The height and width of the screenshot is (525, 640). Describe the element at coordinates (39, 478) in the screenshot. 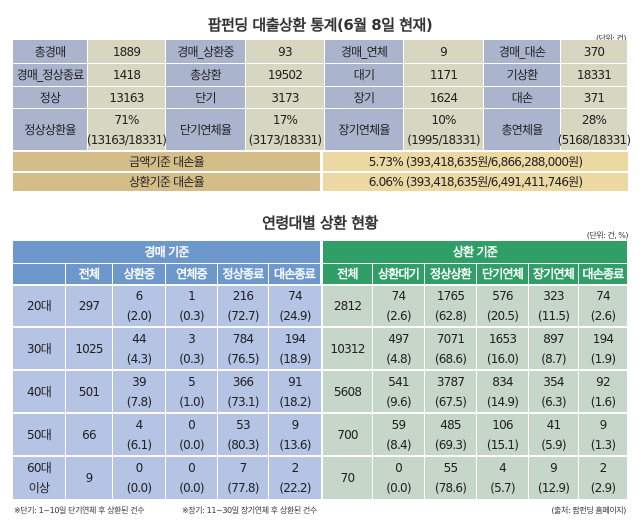

I see `age-group-label: 60대 이상` at that location.